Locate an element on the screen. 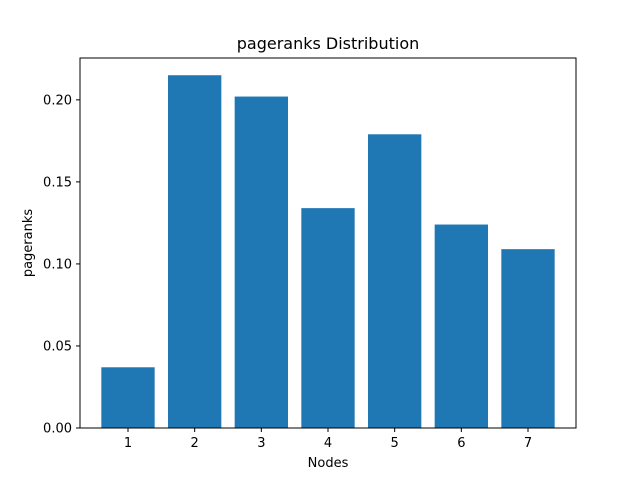  x-tick-label: 5 is located at coordinates (395, 443).